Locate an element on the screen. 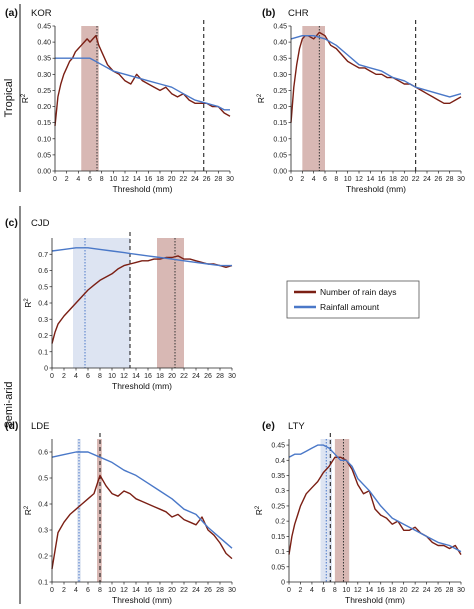 The width and height of the screenshot is (474, 609). x-tick-label-d: 24 is located at coordinates (196, 590).